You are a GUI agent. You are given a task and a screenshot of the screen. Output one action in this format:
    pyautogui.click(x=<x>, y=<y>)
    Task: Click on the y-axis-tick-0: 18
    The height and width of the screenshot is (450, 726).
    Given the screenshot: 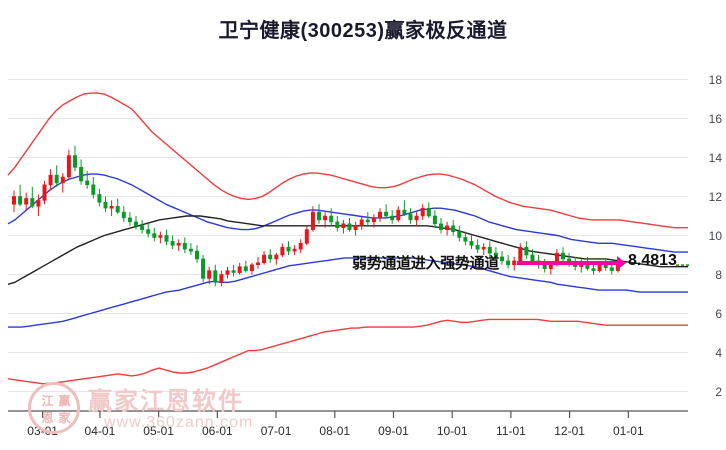 What is the action you would take?
    pyautogui.click(x=715, y=79)
    